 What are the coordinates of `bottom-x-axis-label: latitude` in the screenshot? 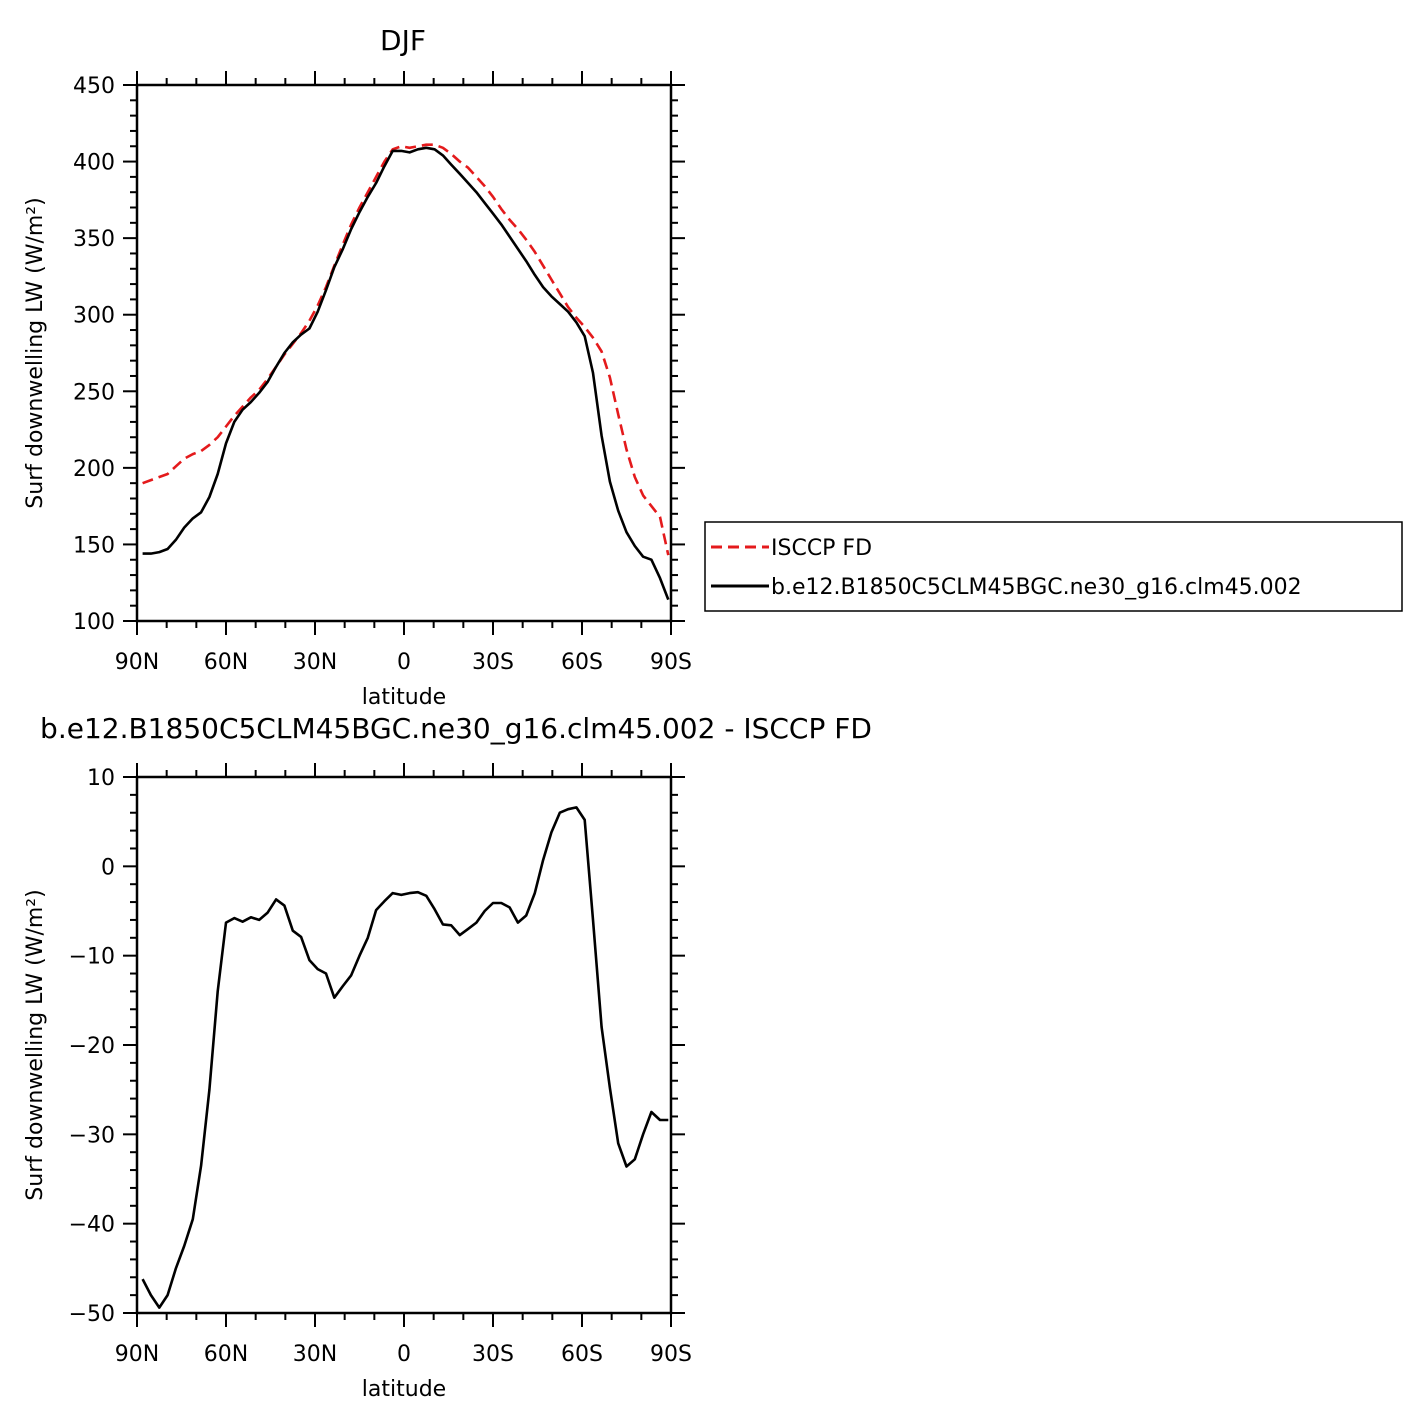 It's located at (404, 1389).